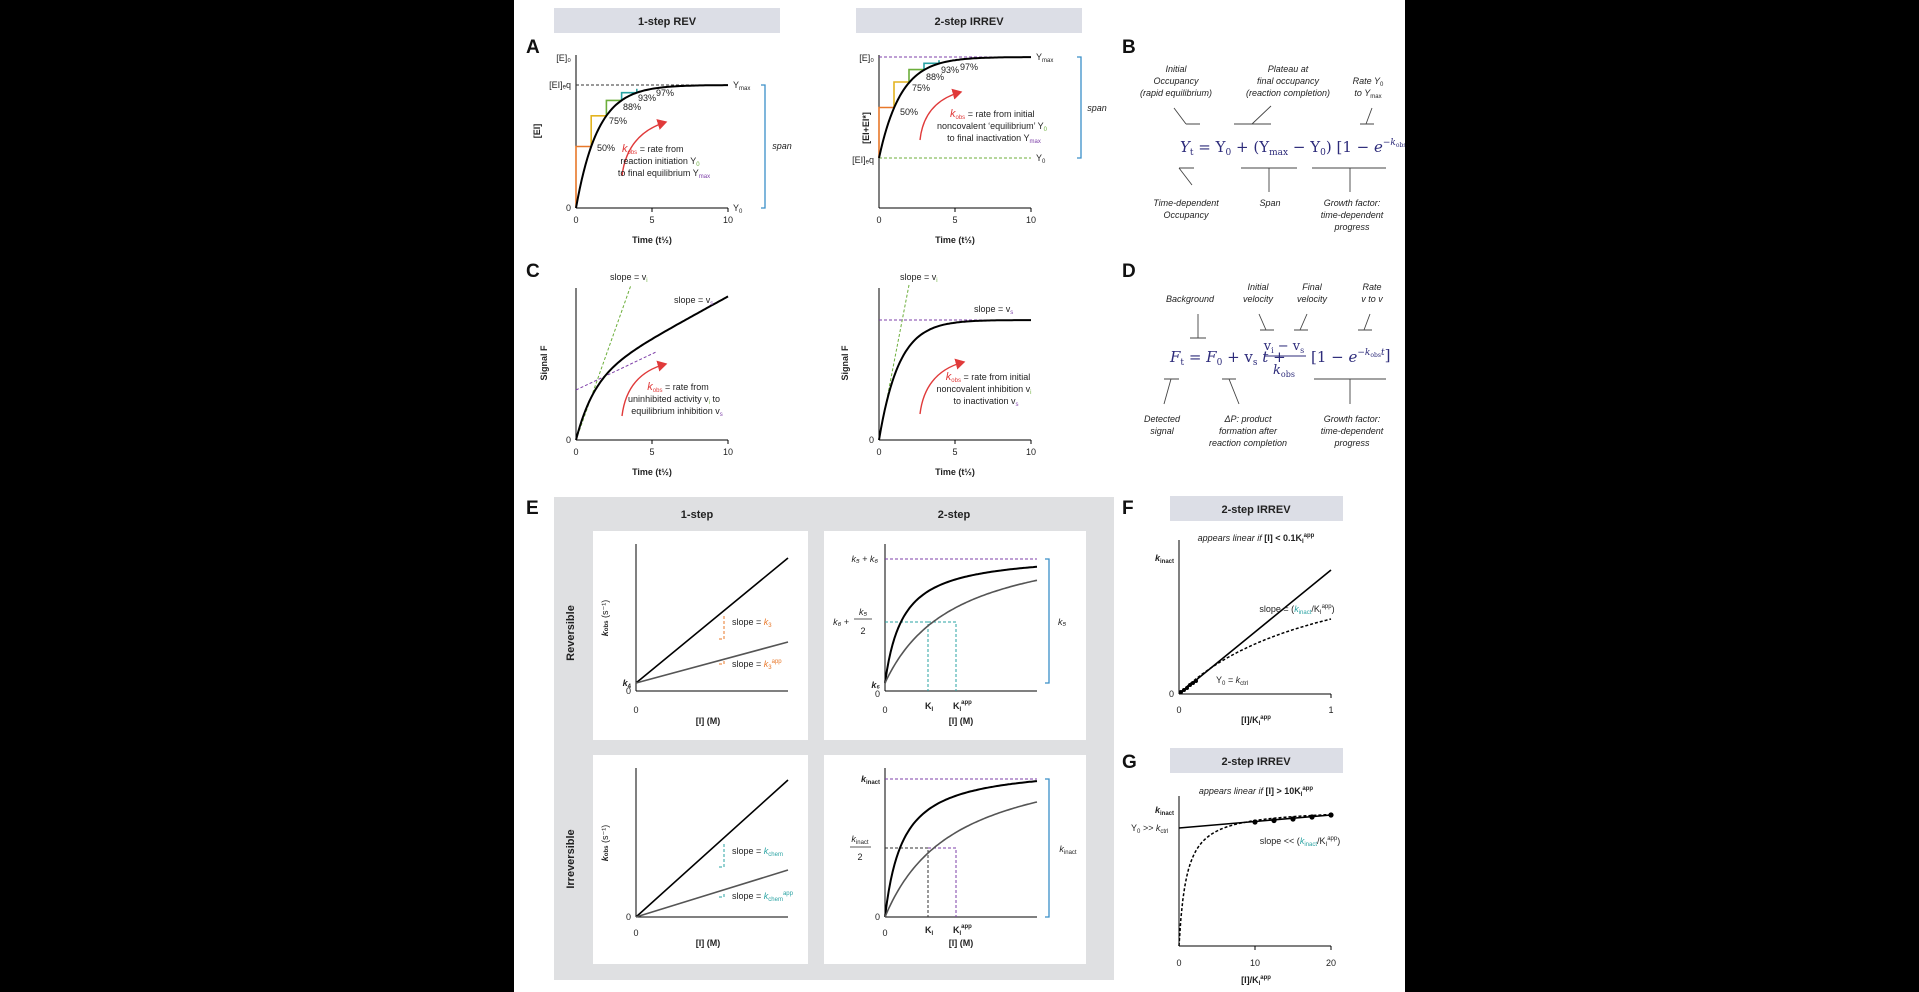  What do you see at coordinates (1186, 215) in the screenshot?
I see `b-annot-bot1: Occupancy` at bounding box center [1186, 215].